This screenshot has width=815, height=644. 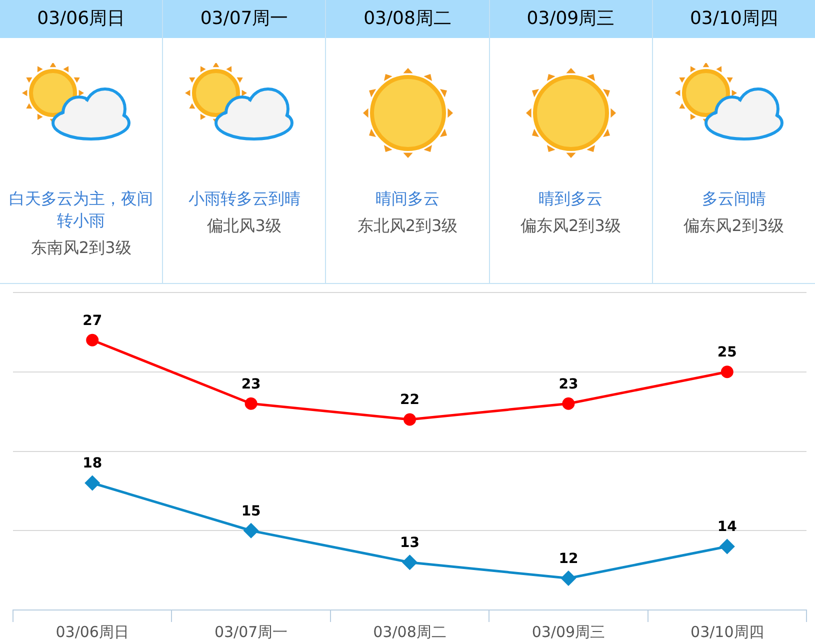 What do you see at coordinates (410, 543) in the screenshot?
I see `data-label: 13` at bounding box center [410, 543].